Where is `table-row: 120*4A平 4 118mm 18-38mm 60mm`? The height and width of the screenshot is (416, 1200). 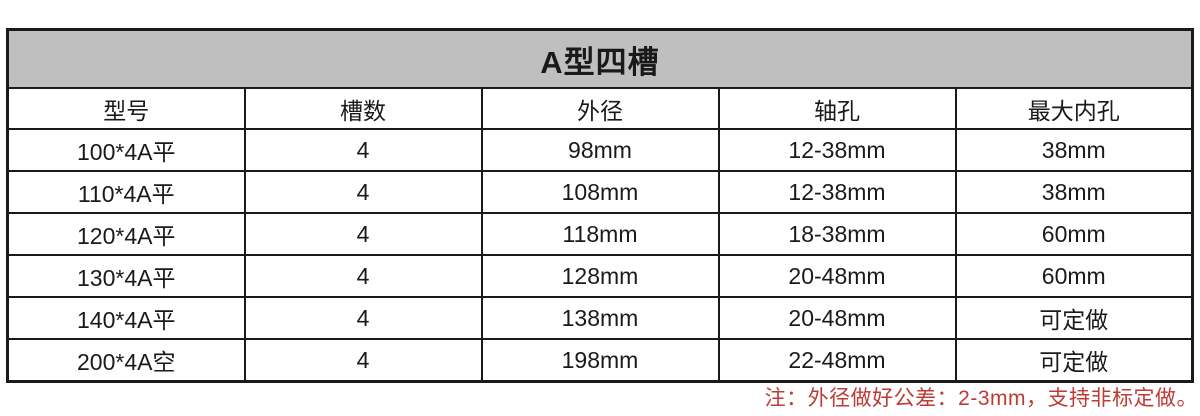 table-row: 120*4A平 4 118mm 18-38mm 60mm is located at coordinates (600, 234).